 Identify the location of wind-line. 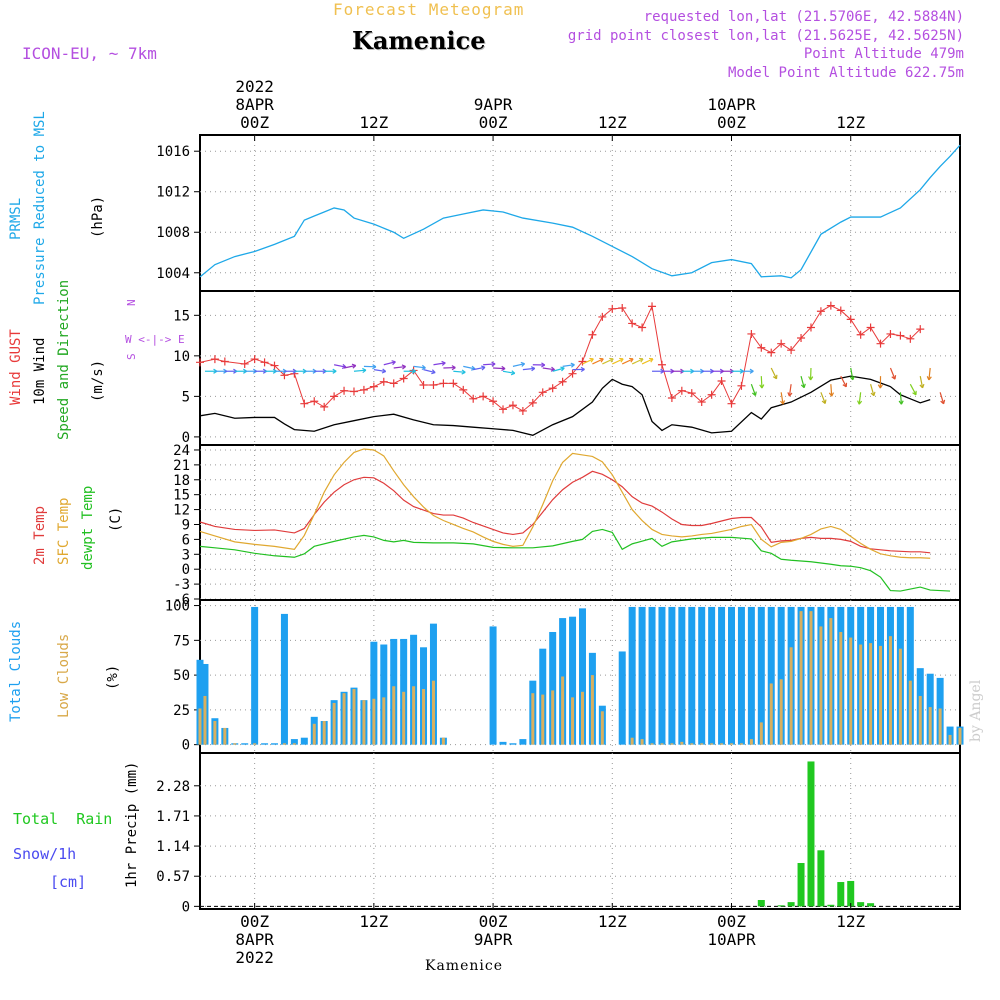
(565, 405).